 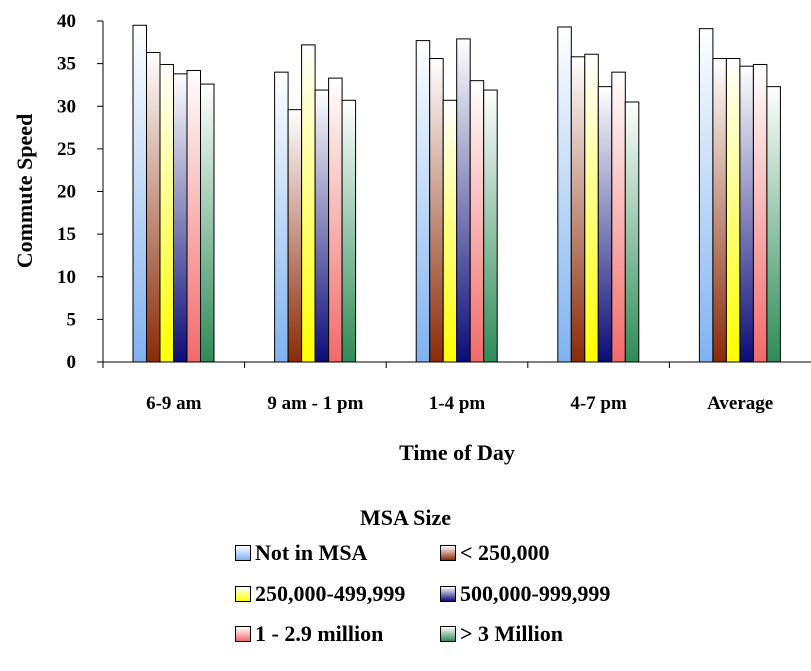 I want to click on y-tick-label-6: 30, so click(x=66, y=106).